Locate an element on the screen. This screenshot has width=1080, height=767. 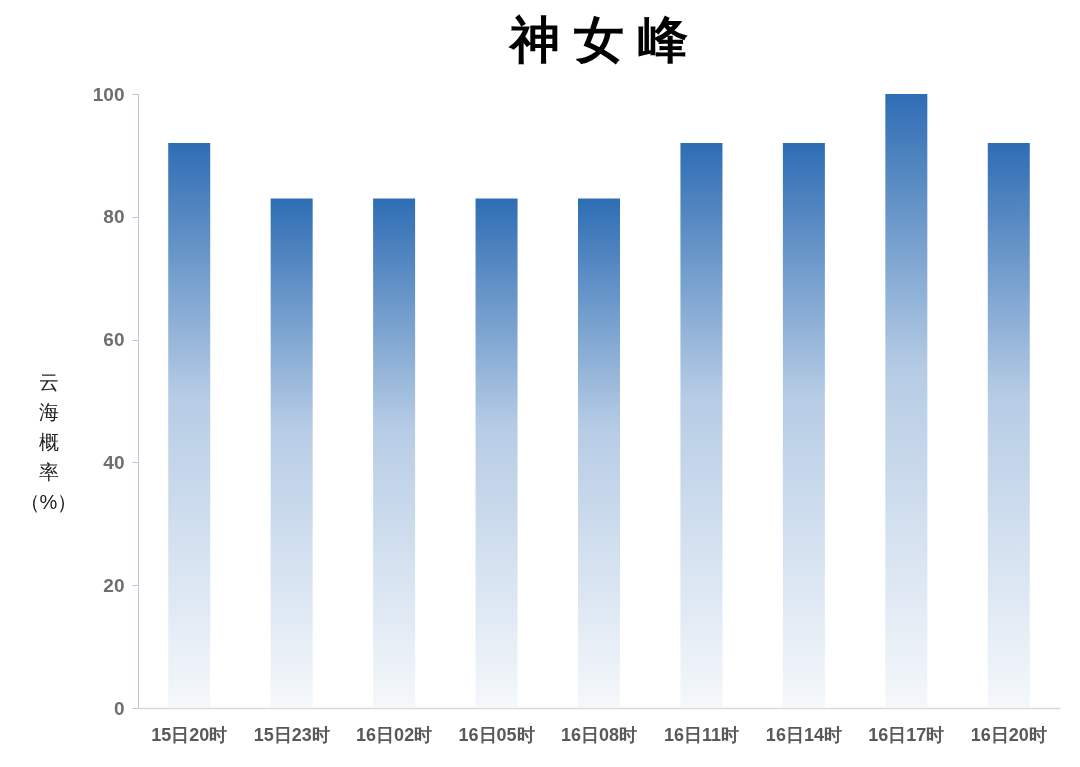
x-tick-label: 16日05时 is located at coordinates (496, 734).